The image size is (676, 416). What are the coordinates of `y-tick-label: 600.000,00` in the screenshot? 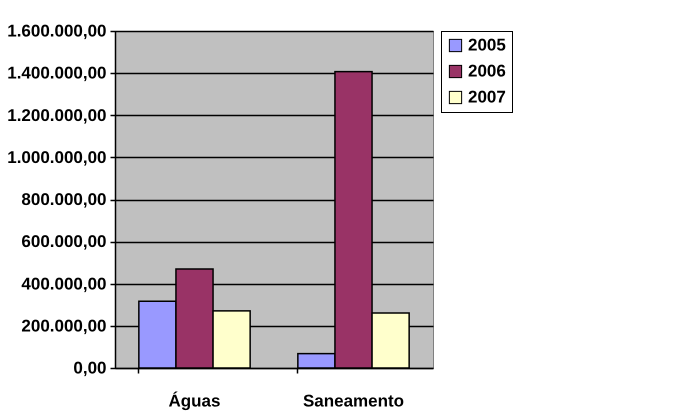 It's located at (63, 242).